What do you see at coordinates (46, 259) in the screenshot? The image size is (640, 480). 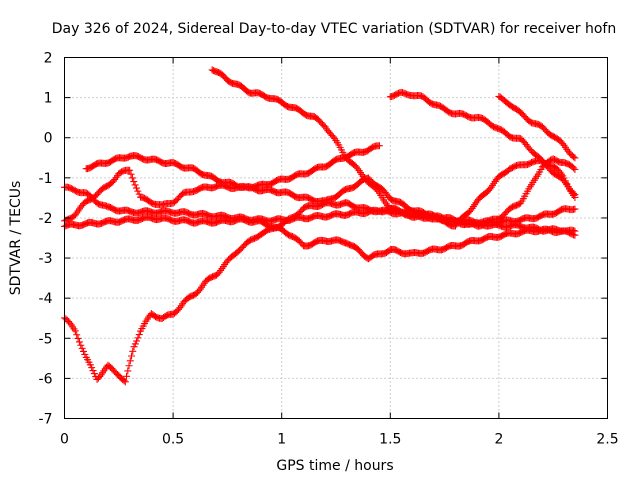 I see `y-tick-label: -3` at bounding box center [46, 259].